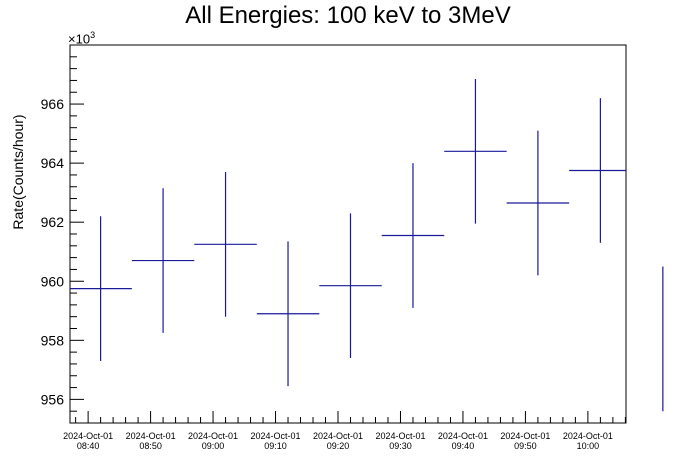  What do you see at coordinates (213, 446) in the screenshot?
I see `x-tick-label-time: 09:00` at bounding box center [213, 446].